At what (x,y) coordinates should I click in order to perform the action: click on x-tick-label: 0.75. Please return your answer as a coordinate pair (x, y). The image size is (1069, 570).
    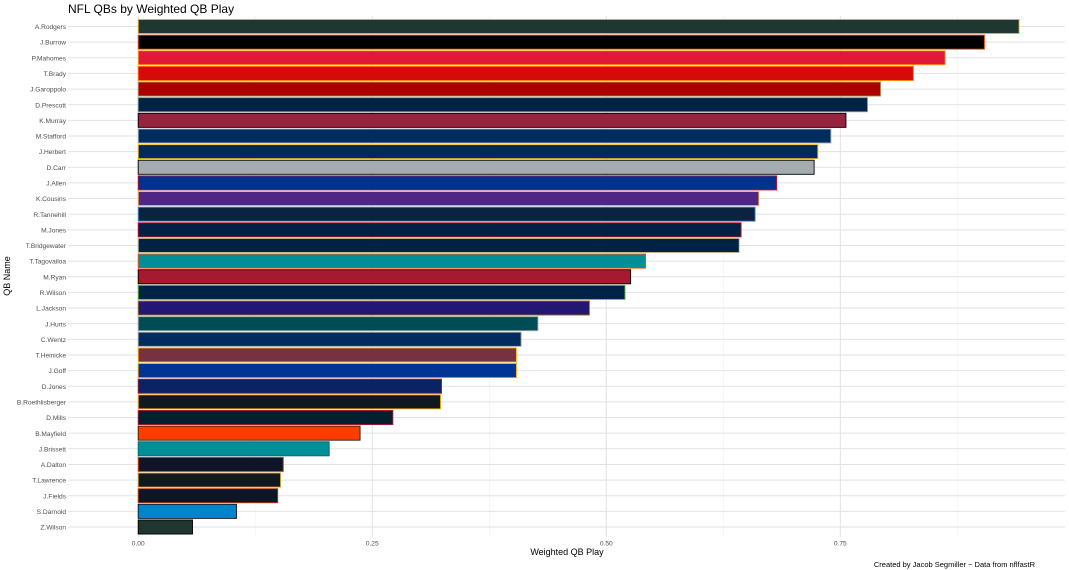
    Looking at the image, I should click on (840, 544).